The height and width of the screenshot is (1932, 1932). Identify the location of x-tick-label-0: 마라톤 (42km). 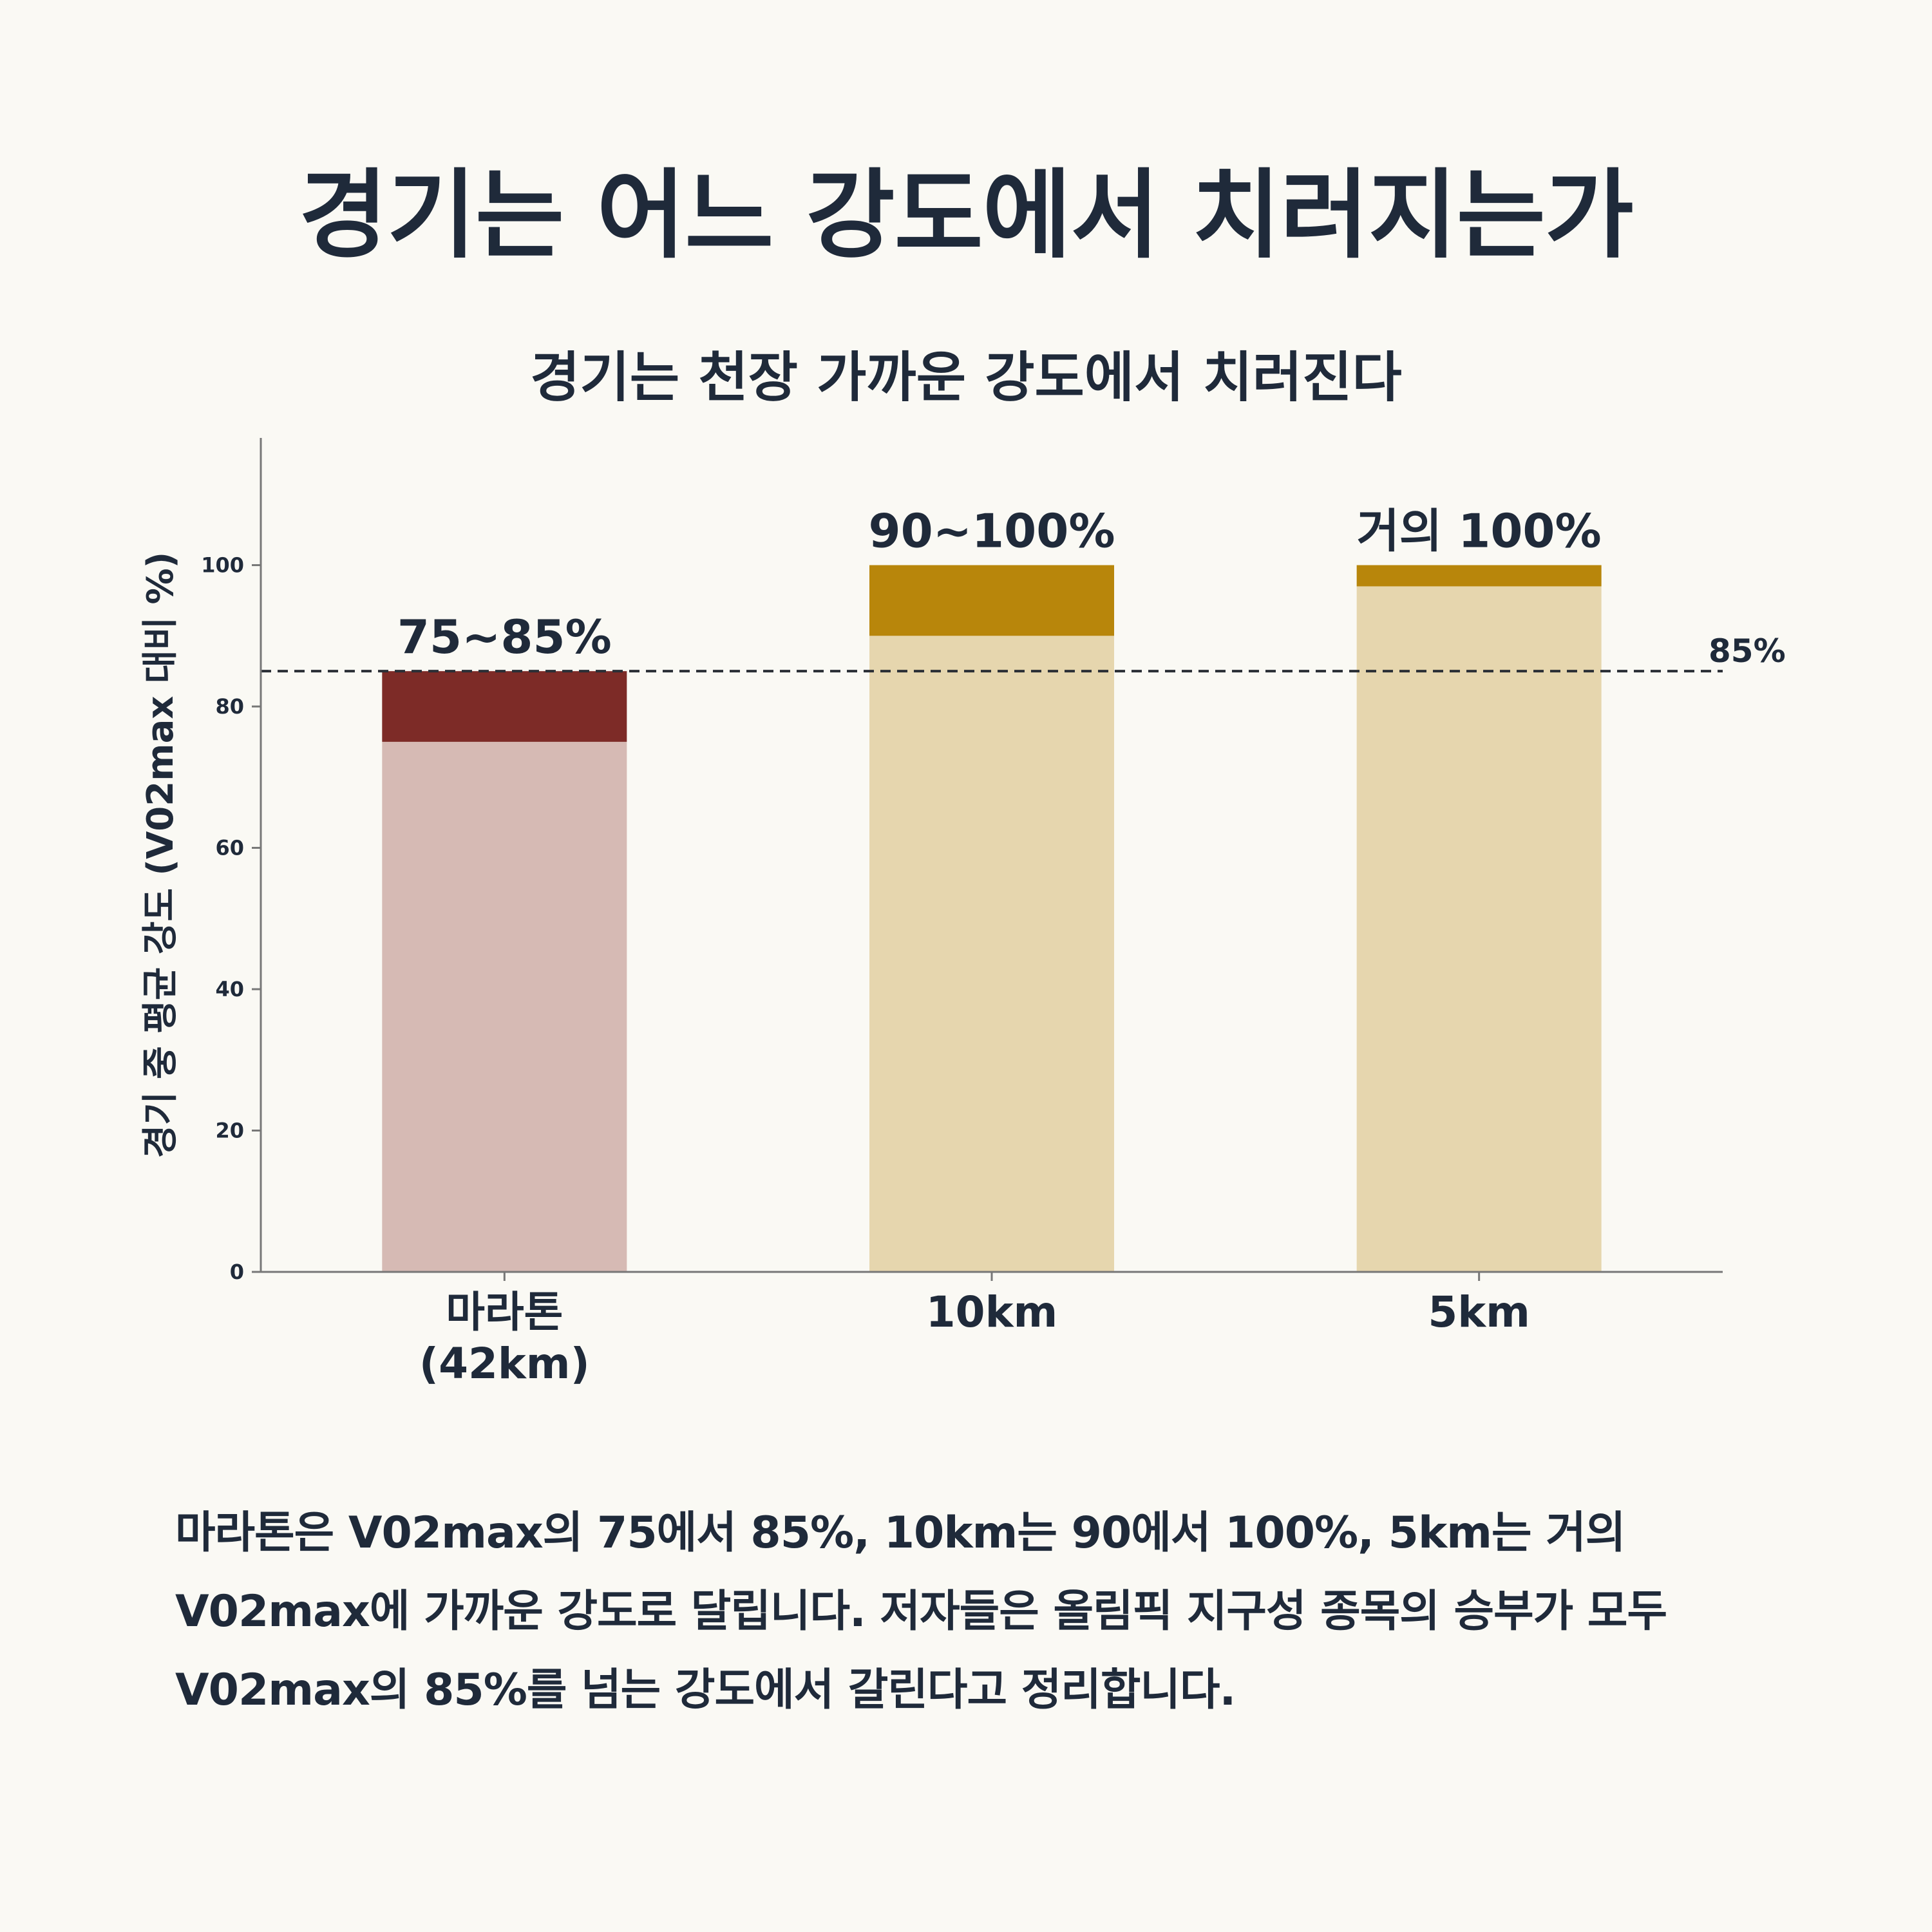
(505, 1337).